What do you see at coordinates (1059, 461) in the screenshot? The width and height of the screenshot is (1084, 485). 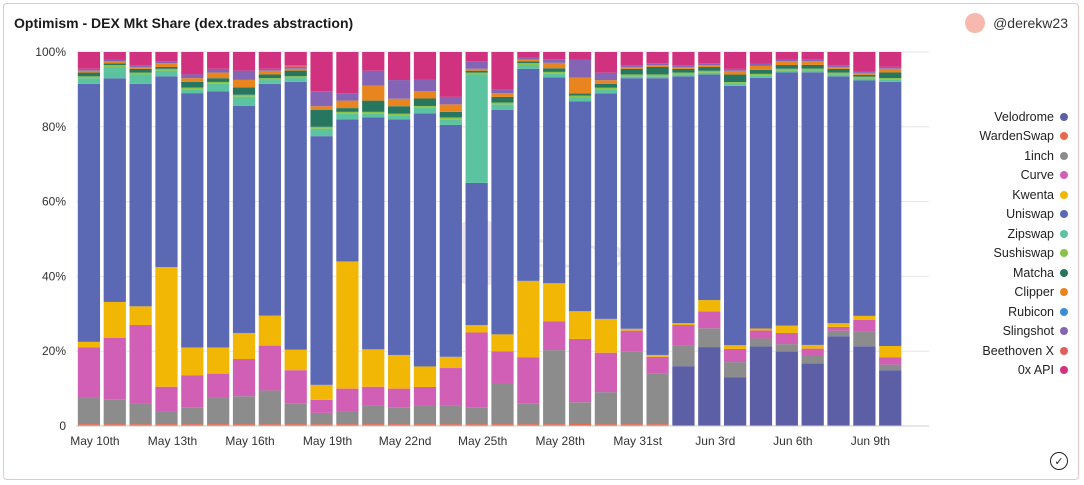 I see `check-circle-icon: ✓` at bounding box center [1059, 461].